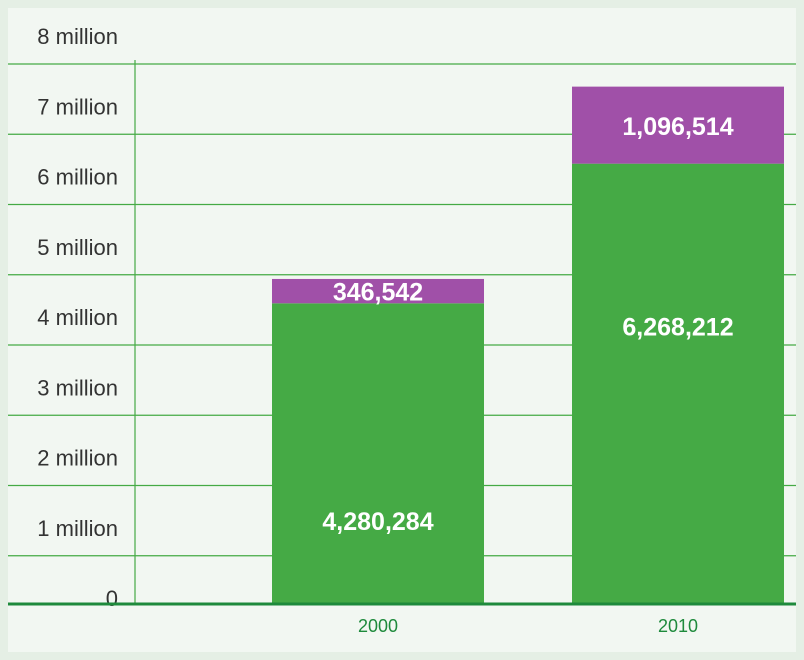 Image resolution: width=804 pixels, height=660 pixels. I want to click on x-tick-labels: 2000 2010, so click(528, 626).